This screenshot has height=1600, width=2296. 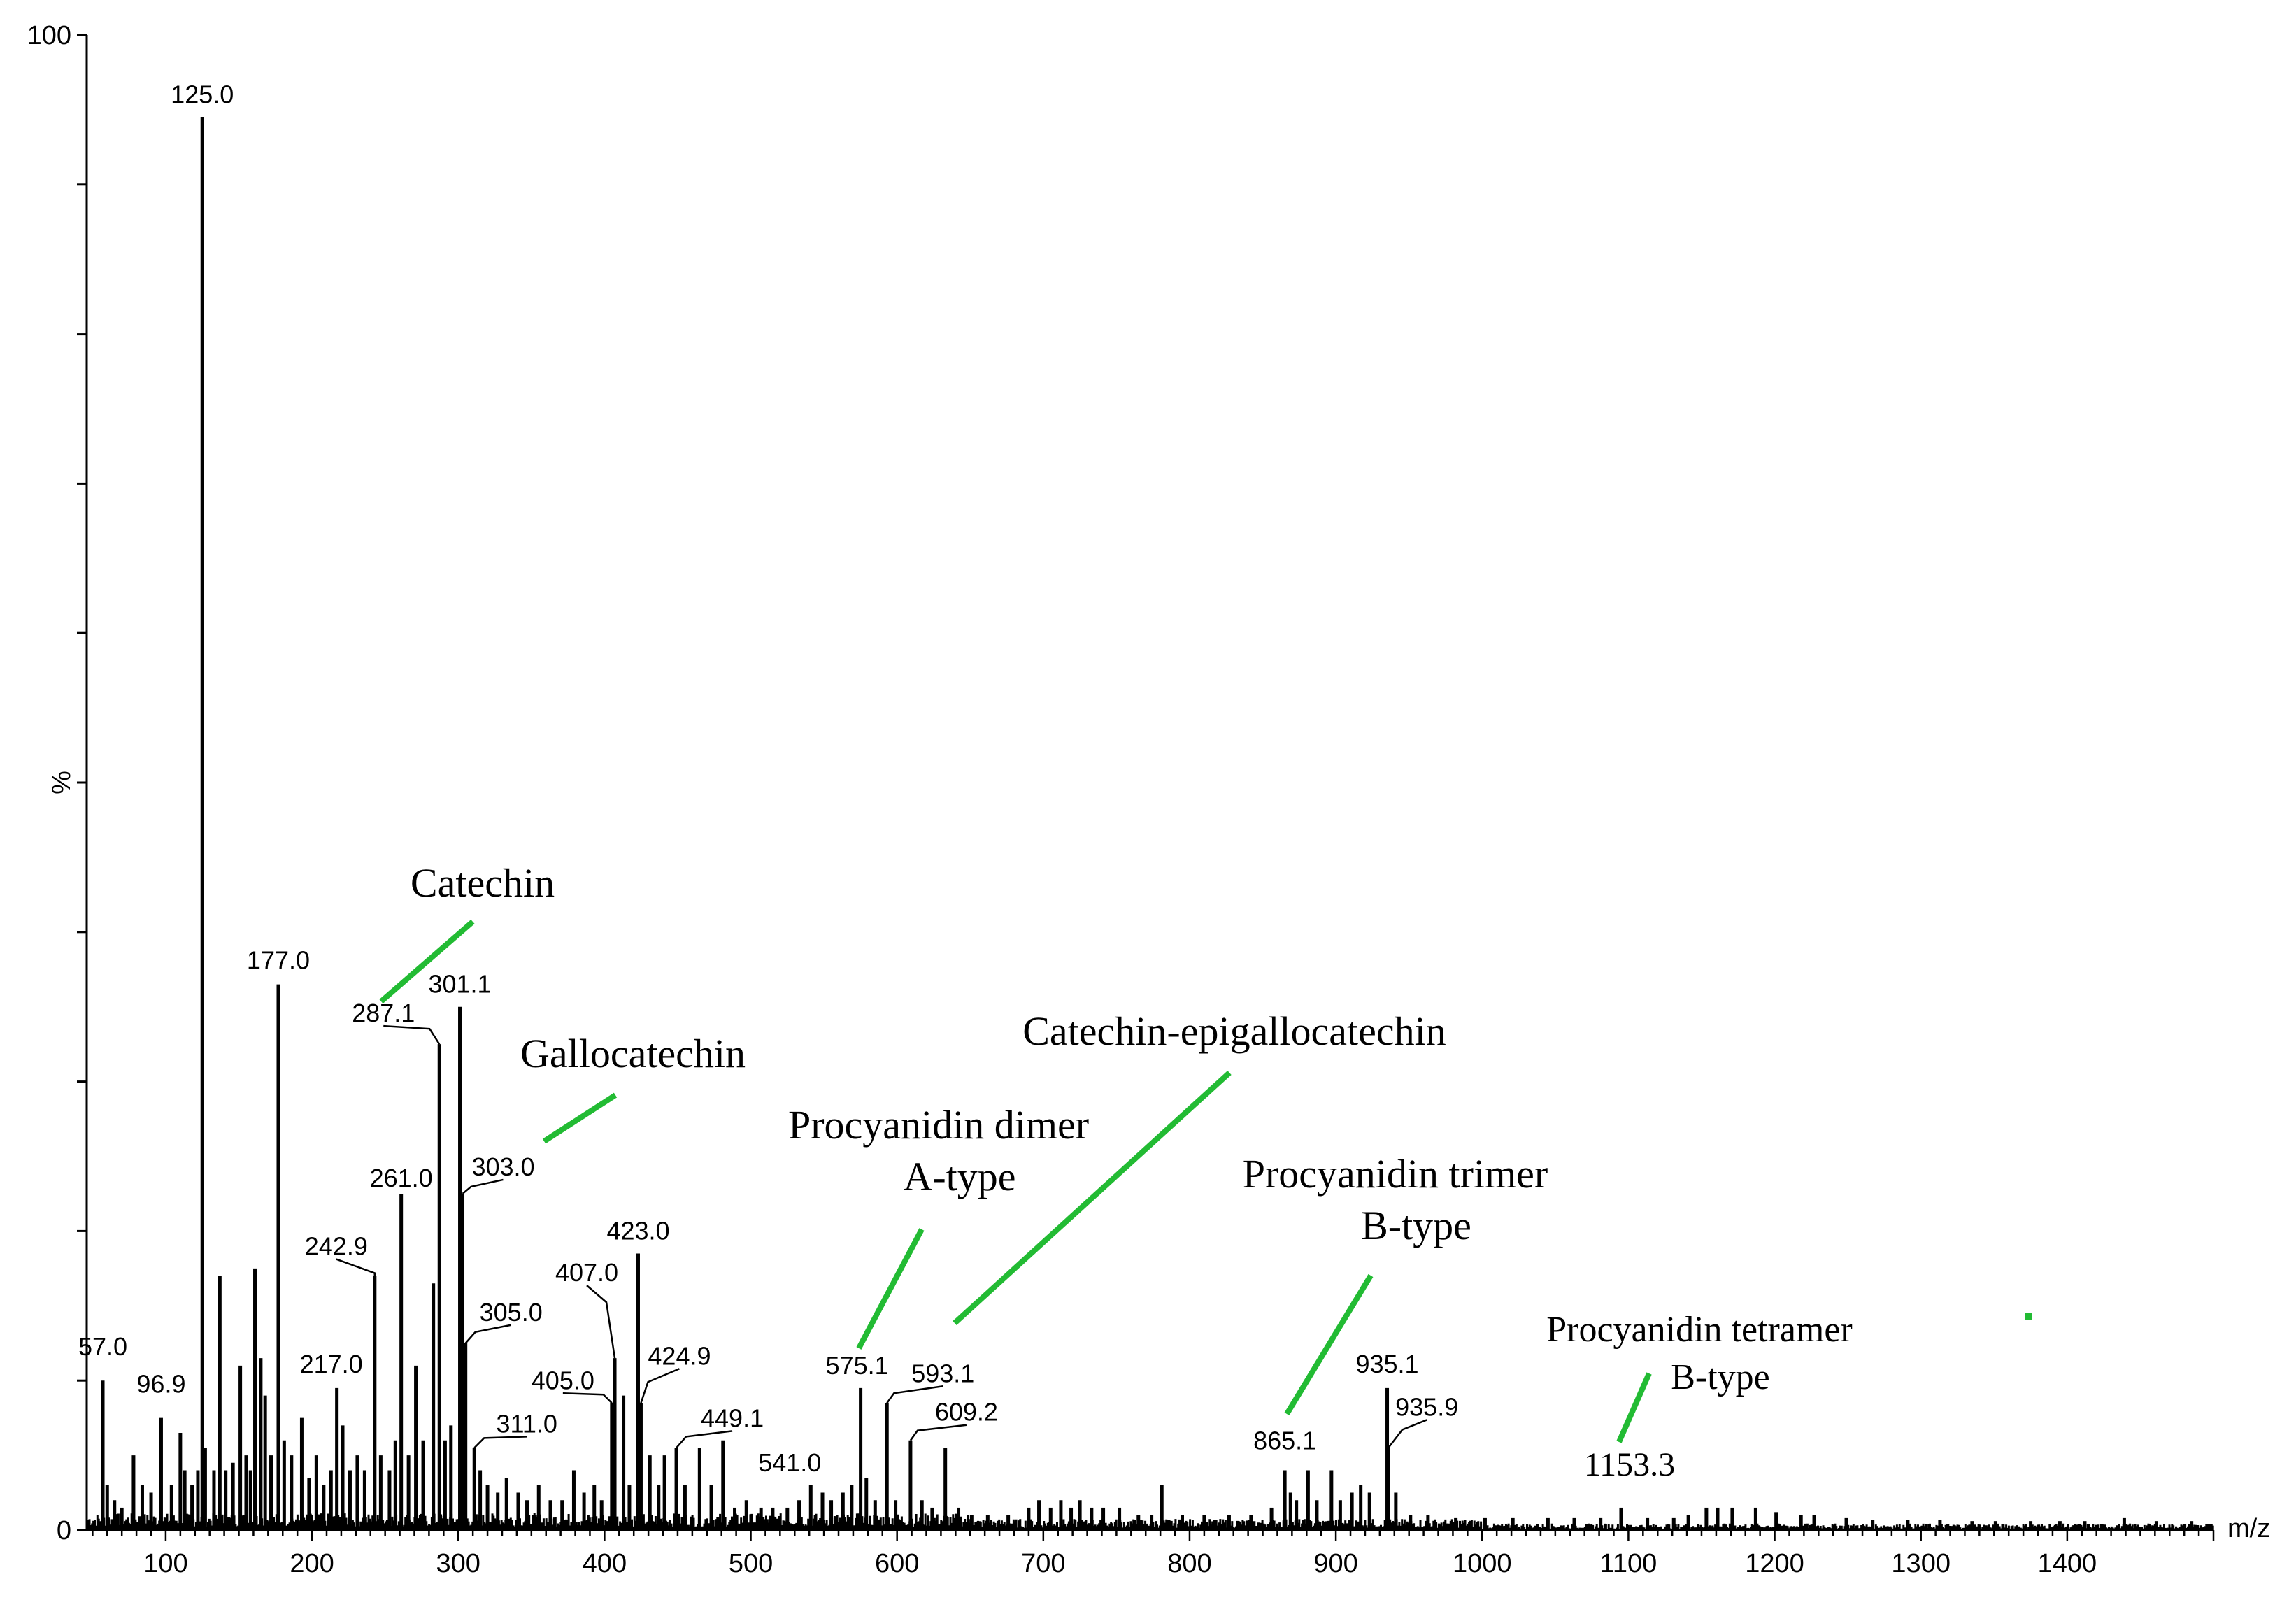 What do you see at coordinates (751, 1563) in the screenshot?
I see `x-tick-label: 500` at bounding box center [751, 1563].